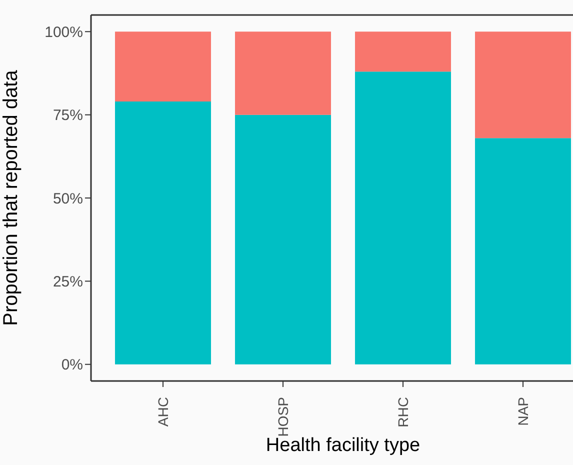 The height and width of the screenshot is (465, 573). Describe the element at coordinates (67, 115) in the screenshot. I see `y-tick-label: 75%` at that location.